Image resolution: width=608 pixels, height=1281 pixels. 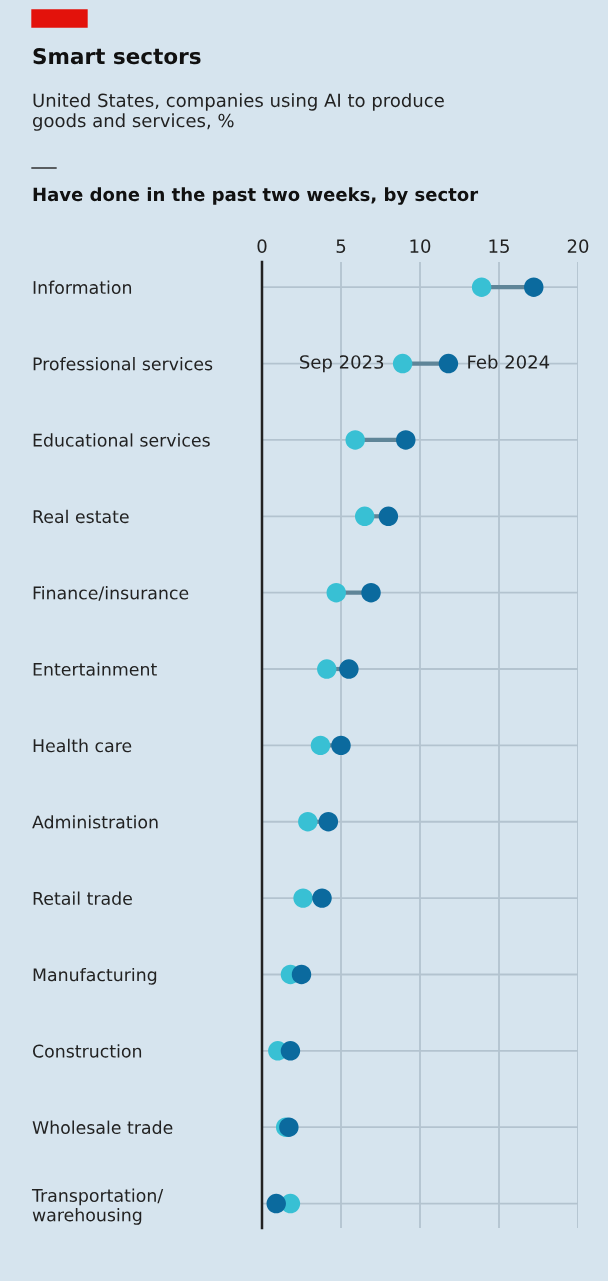 What do you see at coordinates (509, 361) in the screenshot?
I see `series-label: Feb 2024` at bounding box center [509, 361].